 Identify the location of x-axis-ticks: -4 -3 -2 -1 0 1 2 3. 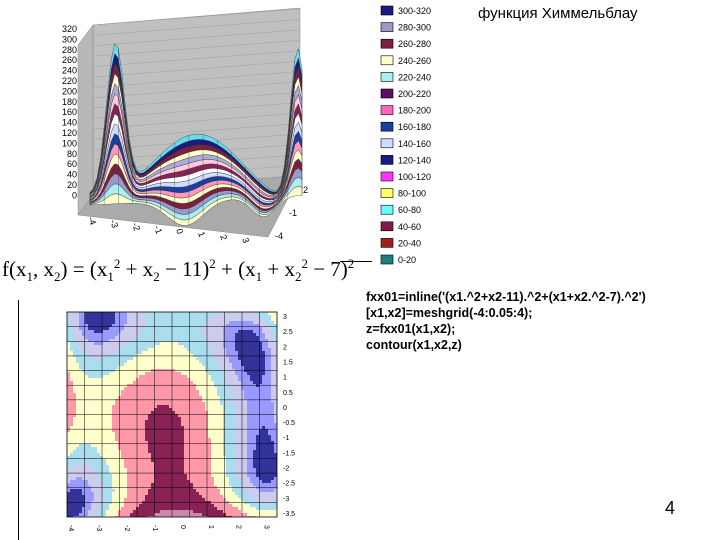
(168, 229).